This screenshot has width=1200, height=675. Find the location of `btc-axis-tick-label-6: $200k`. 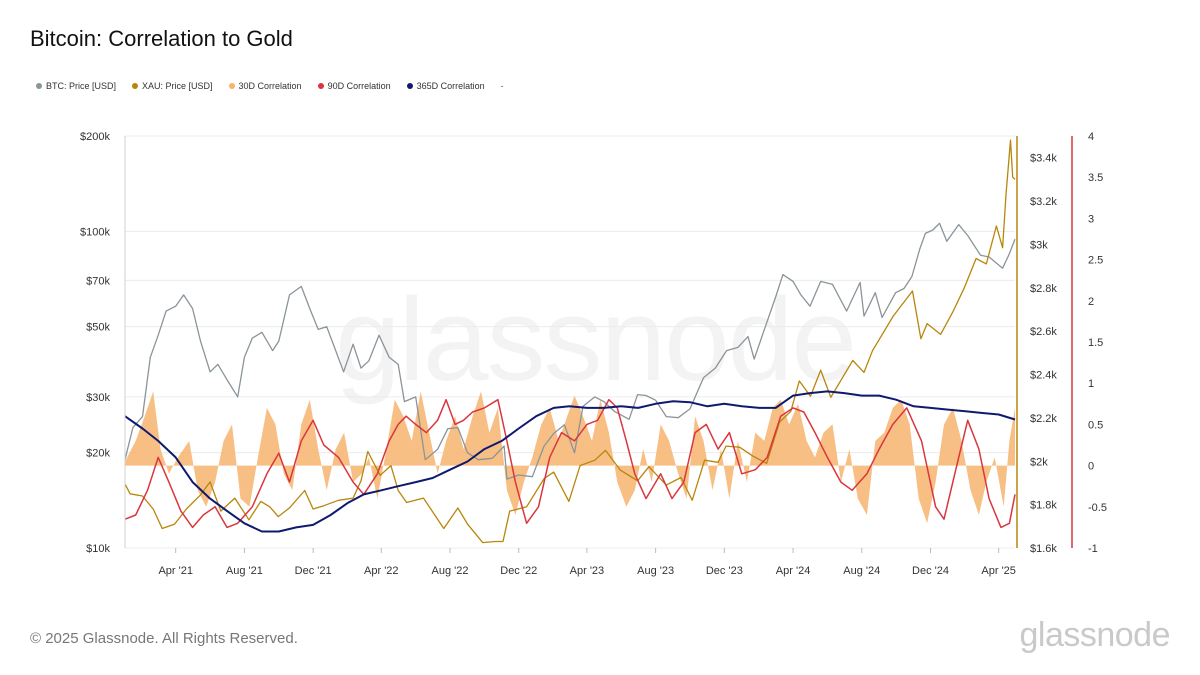

btc-axis-tick-label-6: $200k is located at coordinates (95, 137).